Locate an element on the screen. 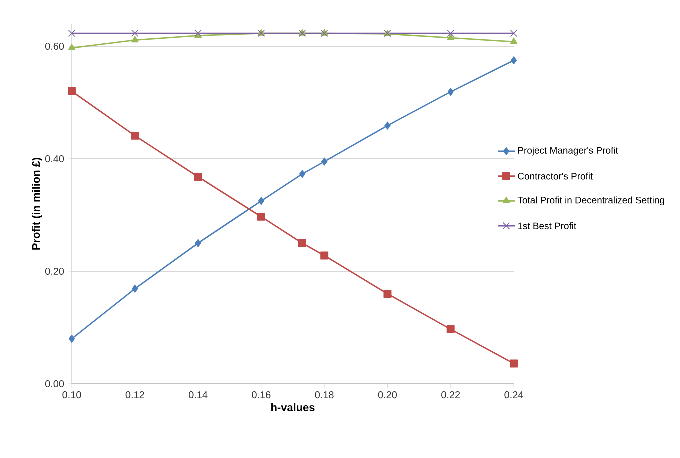 Image resolution: width=680 pixels, height=458 pixels. x-axis-title: h-values is located at coordinates (293, 407).